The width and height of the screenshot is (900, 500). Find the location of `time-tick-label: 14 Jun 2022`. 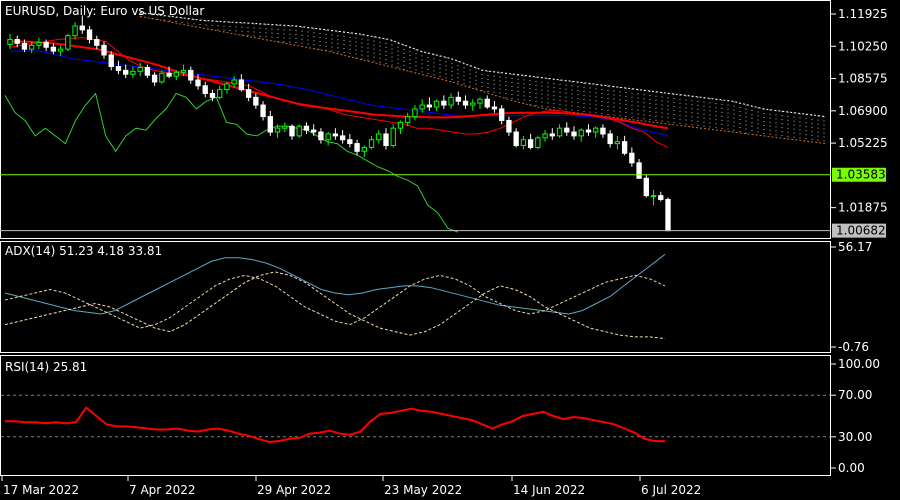

time-tick-label: 14 Jun 2022 is located at coordinates (549, 490).